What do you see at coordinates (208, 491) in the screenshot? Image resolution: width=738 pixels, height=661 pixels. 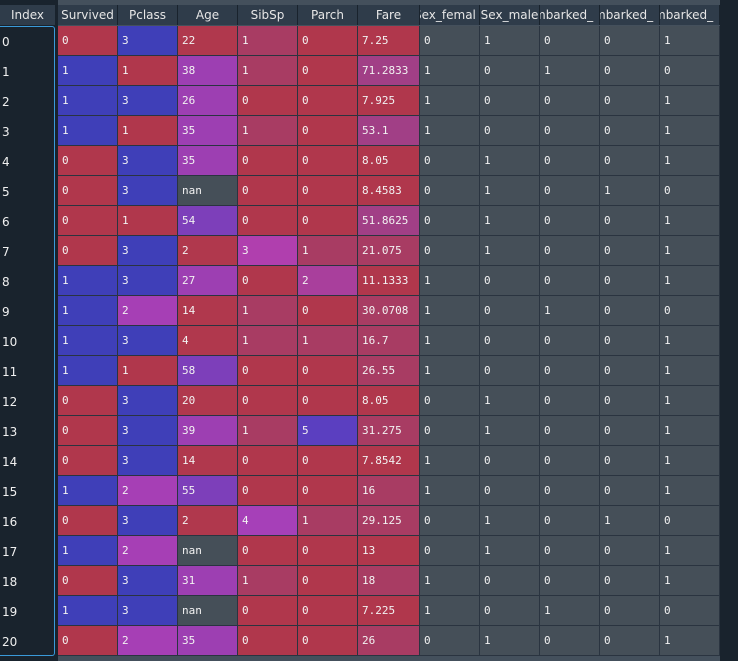 I see `table-cell: 55` at bounding box center [208, 491].